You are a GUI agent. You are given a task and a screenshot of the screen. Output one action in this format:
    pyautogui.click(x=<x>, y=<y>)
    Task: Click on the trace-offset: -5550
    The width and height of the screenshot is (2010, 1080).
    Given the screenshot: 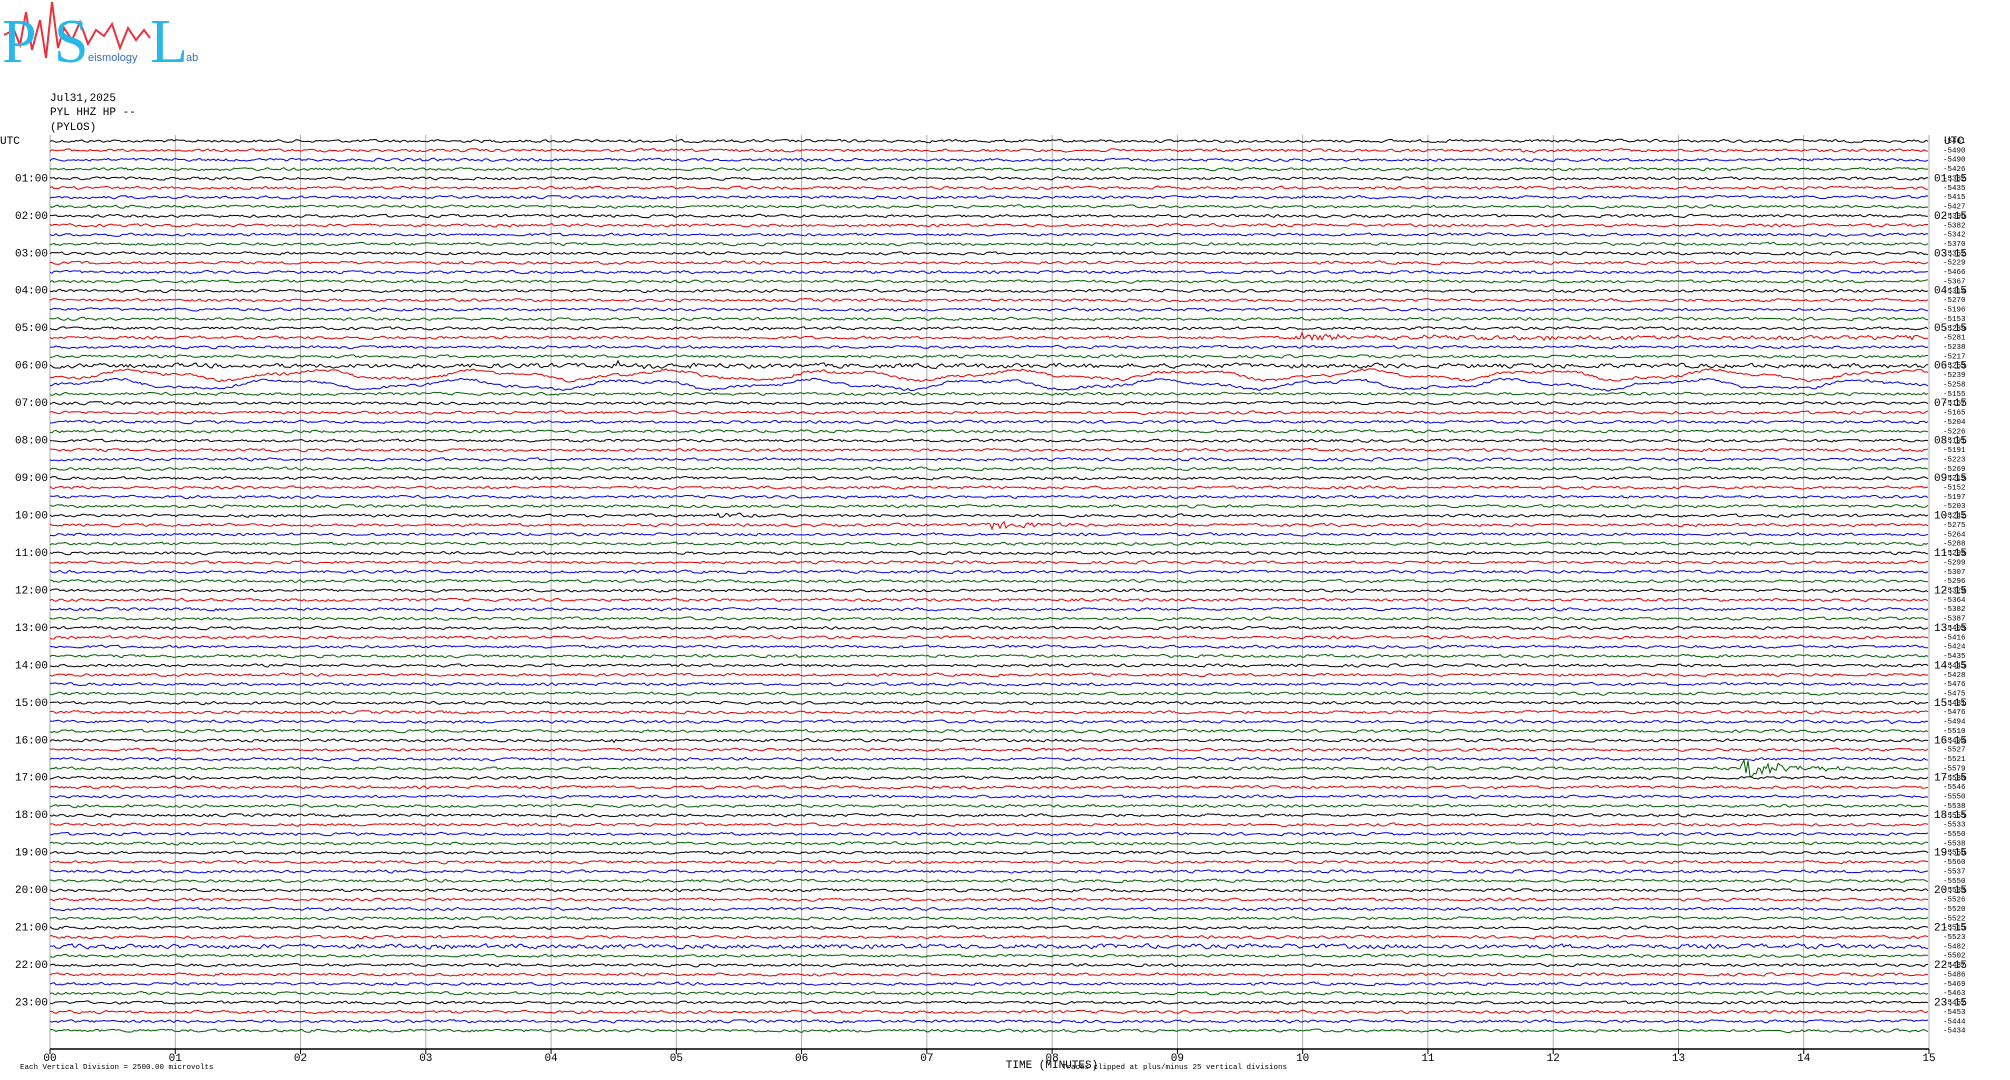 What is the action you would take?
    pyautogui.click(x=1954, y=798)
    